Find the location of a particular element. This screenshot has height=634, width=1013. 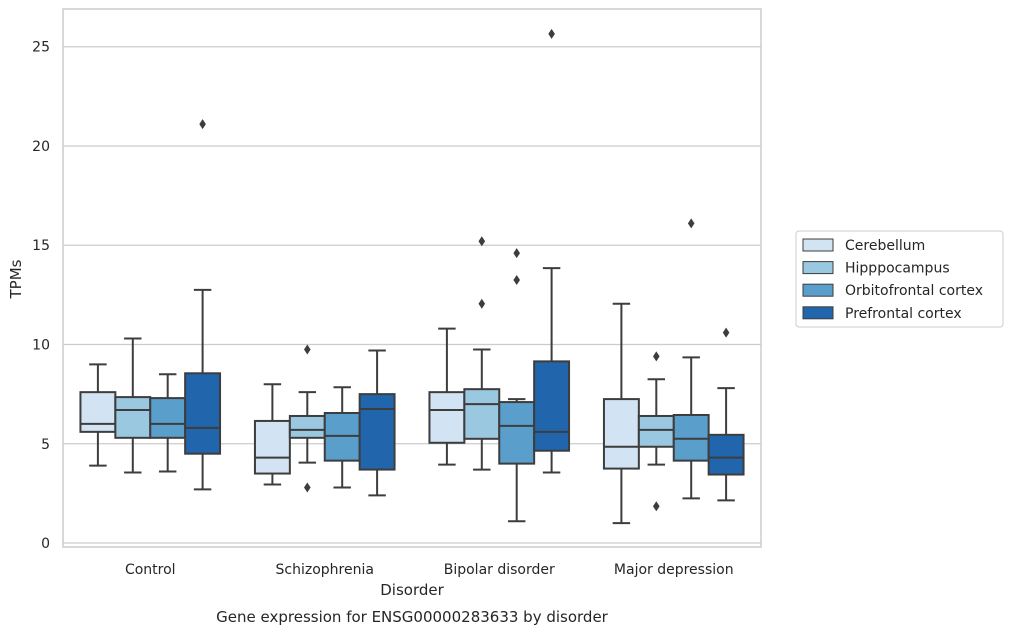

x-tick-label: Bipolar disorder is located at coordinates (499, 570).